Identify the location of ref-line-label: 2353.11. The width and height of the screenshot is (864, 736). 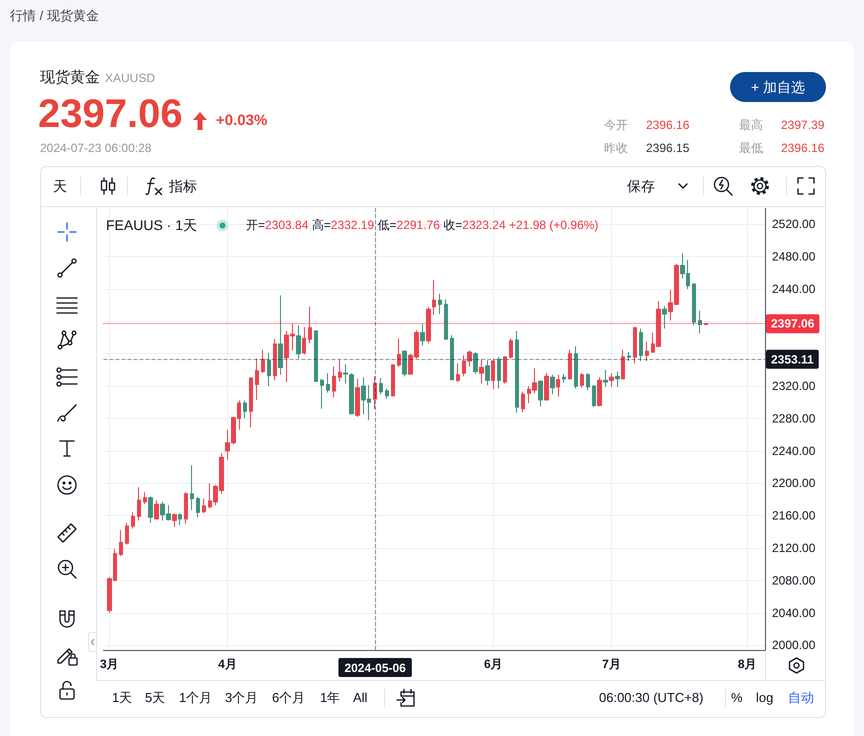
(792, 359).